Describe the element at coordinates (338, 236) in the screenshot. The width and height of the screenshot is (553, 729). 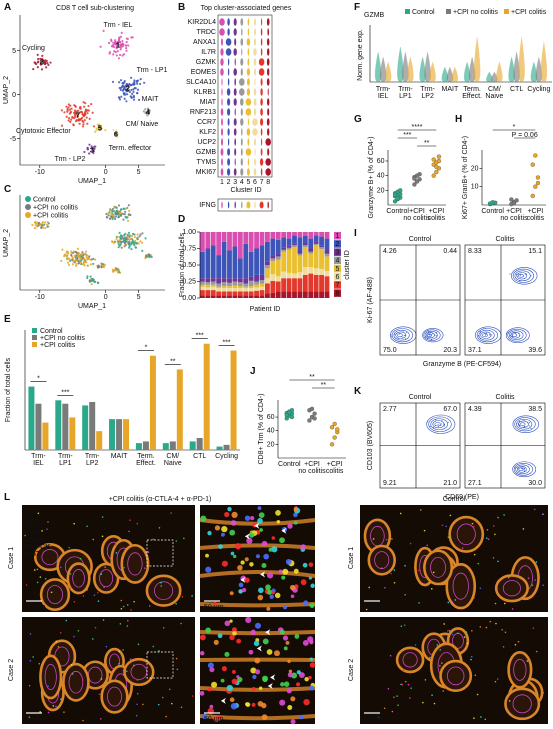
I see `legend-label: 1` at that location.